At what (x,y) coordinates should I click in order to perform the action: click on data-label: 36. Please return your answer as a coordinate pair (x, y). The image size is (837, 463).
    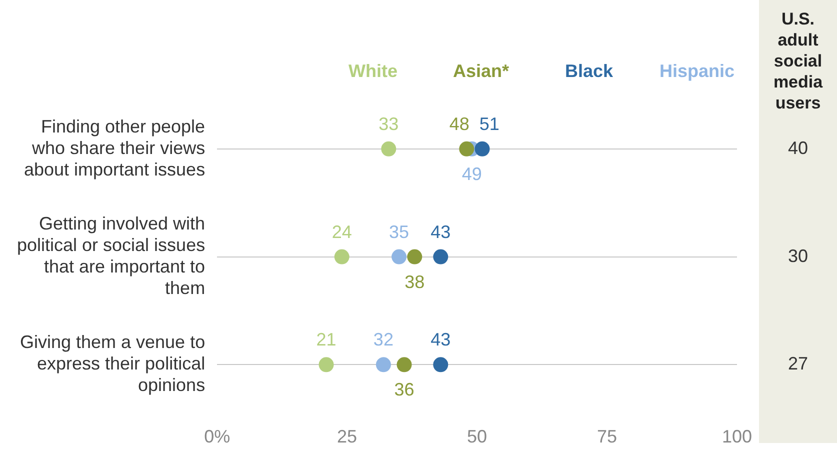
    Looking at the image, I should click on (404, 390).